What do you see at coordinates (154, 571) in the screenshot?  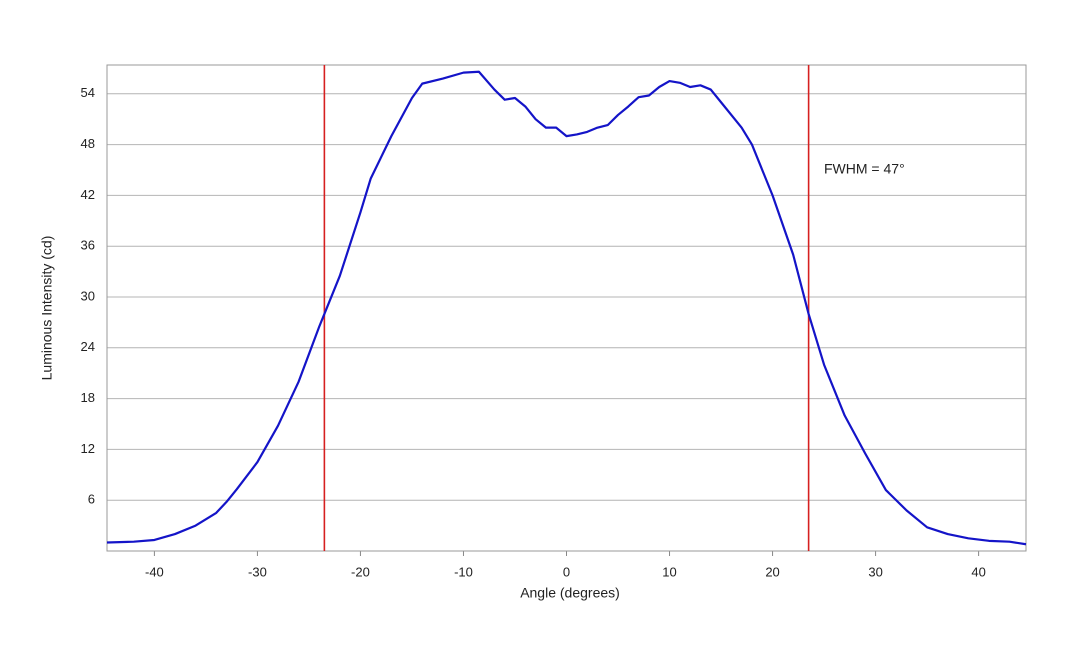 I see `x-tick-label: -40` at bounding box center [154, 571].